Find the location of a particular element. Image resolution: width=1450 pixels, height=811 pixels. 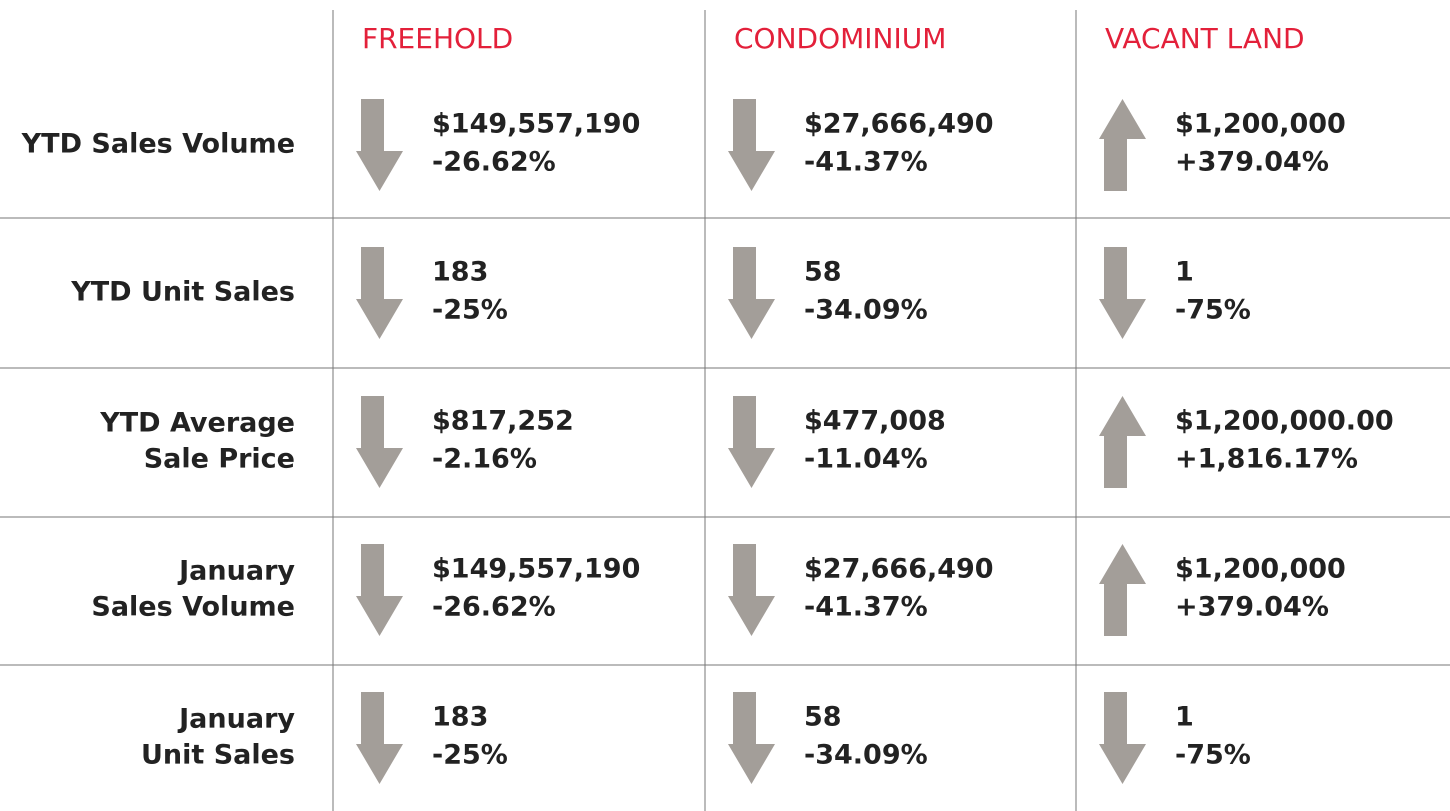

cell-change: -11.04% is located at coordinates (866, 459).